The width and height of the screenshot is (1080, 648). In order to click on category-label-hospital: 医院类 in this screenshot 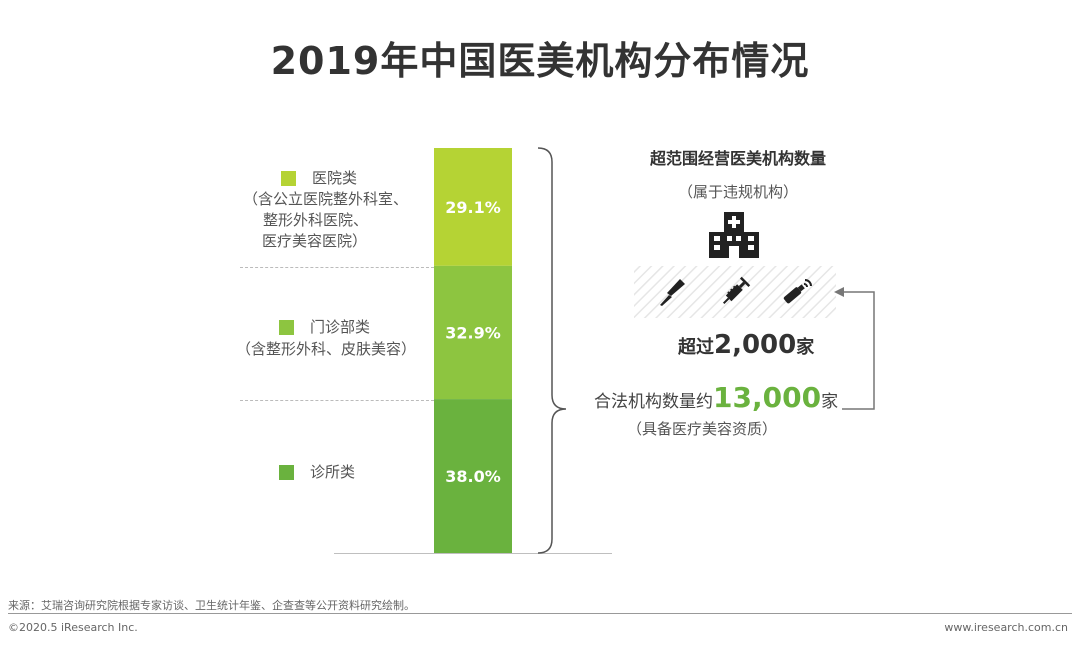, I will do `click(335, 178)`.